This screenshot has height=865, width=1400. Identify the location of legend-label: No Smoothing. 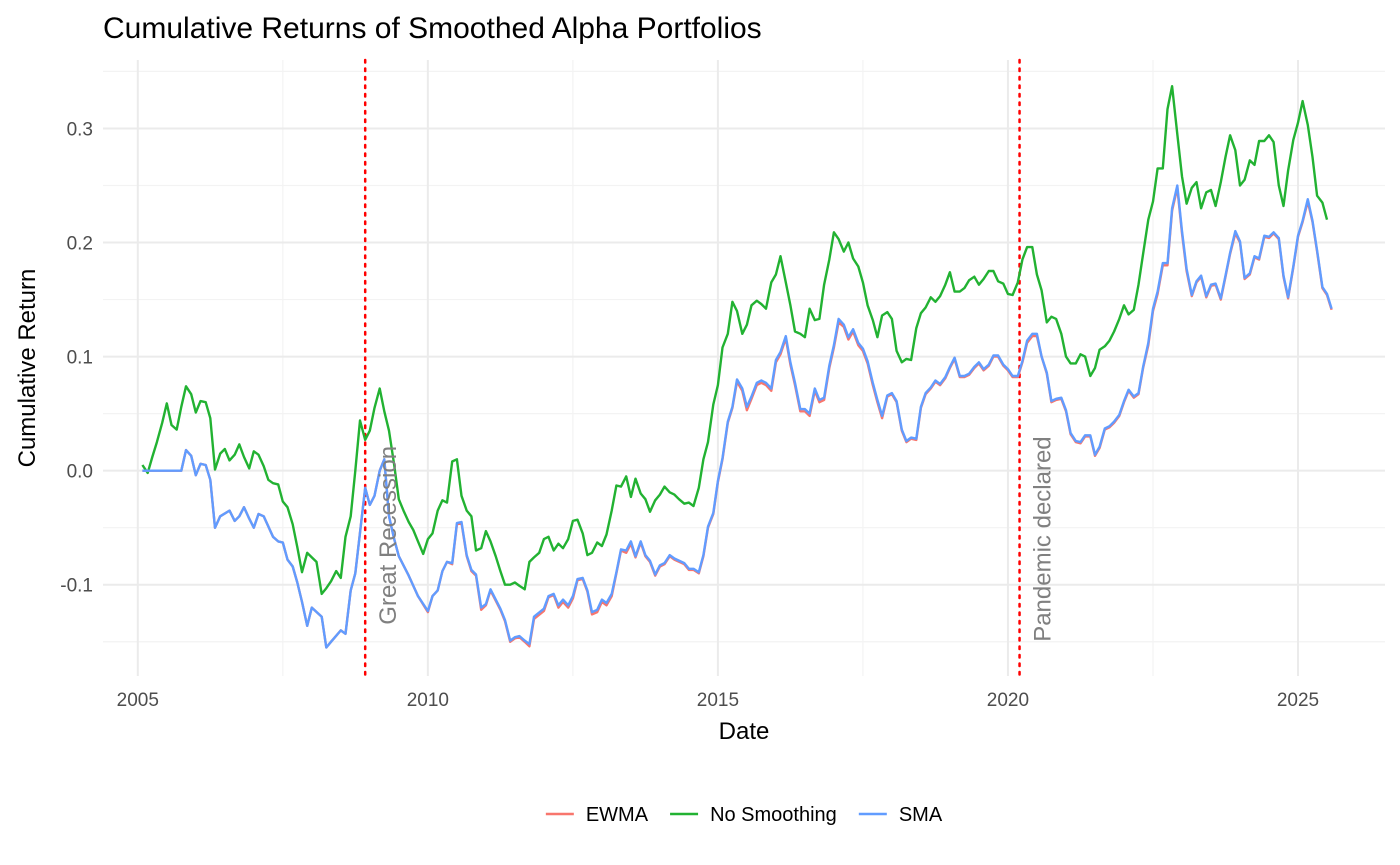
(773, 815).